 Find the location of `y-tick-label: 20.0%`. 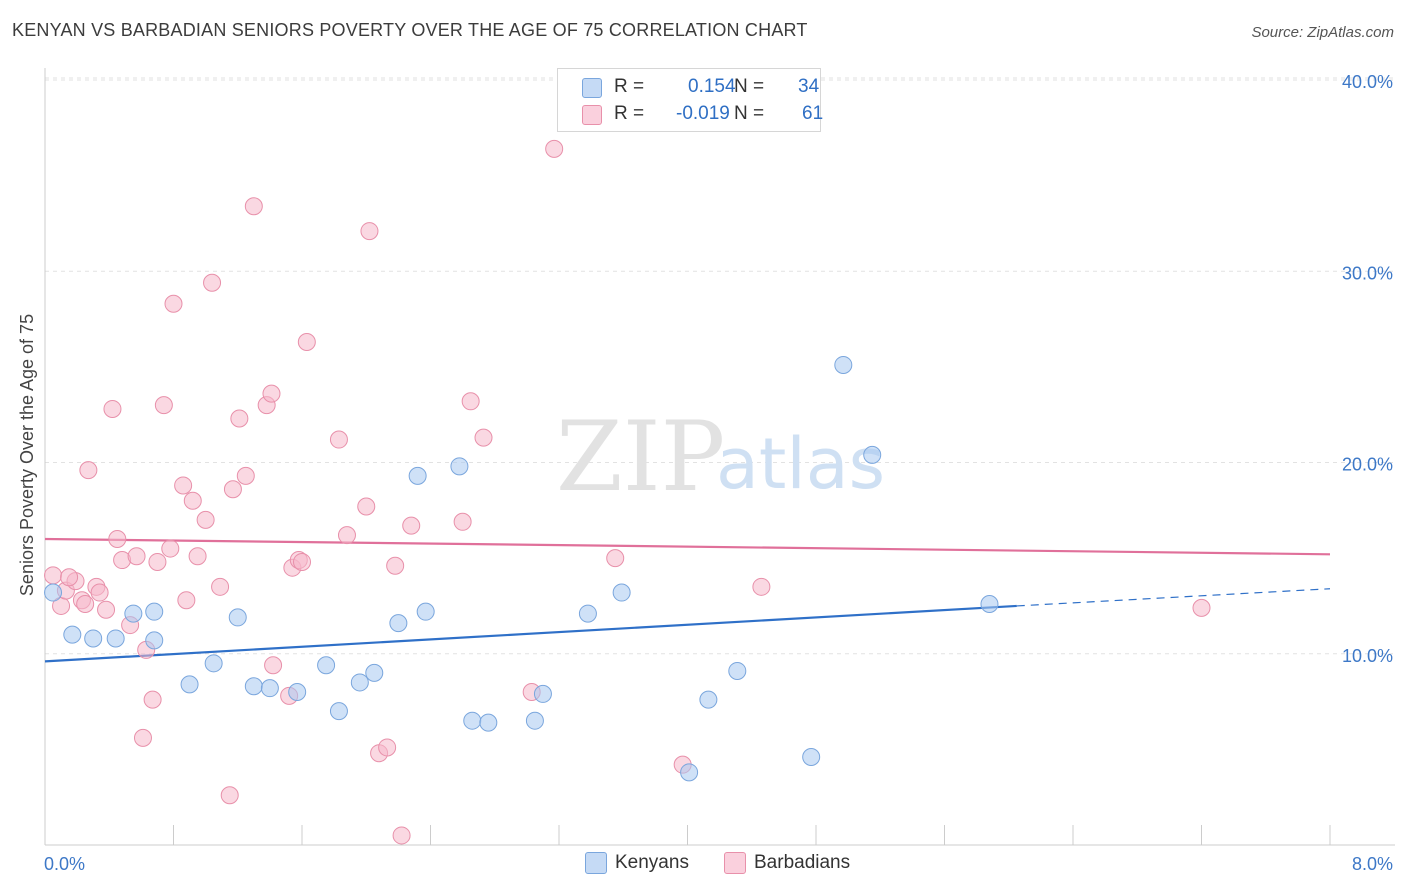

y-tick-label: 20.0% is located at coordinates (1367, 465).